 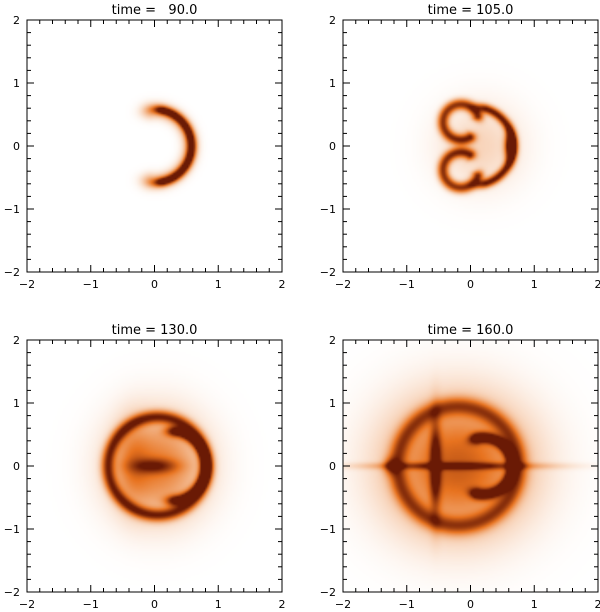 I want to click on panel-title: time = 160.0, so click(x=471, y=330).